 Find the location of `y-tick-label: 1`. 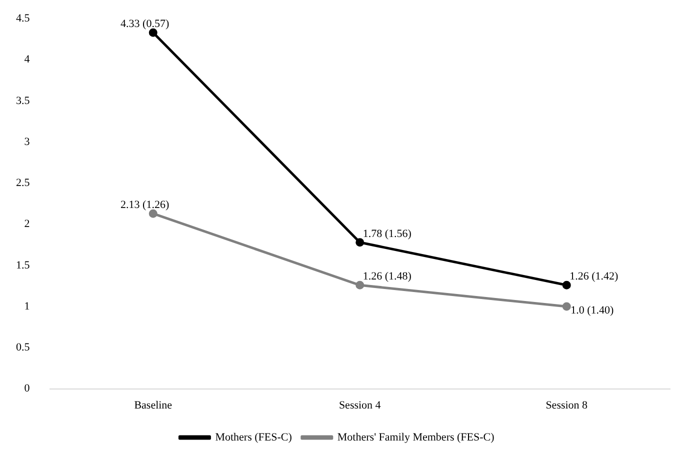

y-tick-label: 1 is located at coordinates (27, 306).